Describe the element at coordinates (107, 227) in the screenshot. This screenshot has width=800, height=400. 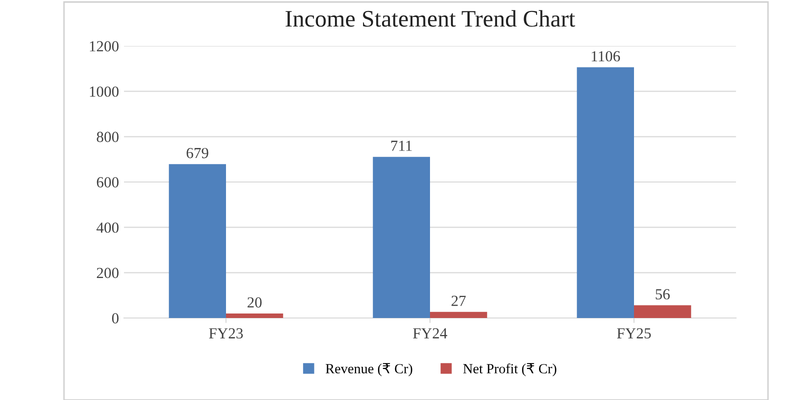
I see `y-tick-label: 400` at that location.